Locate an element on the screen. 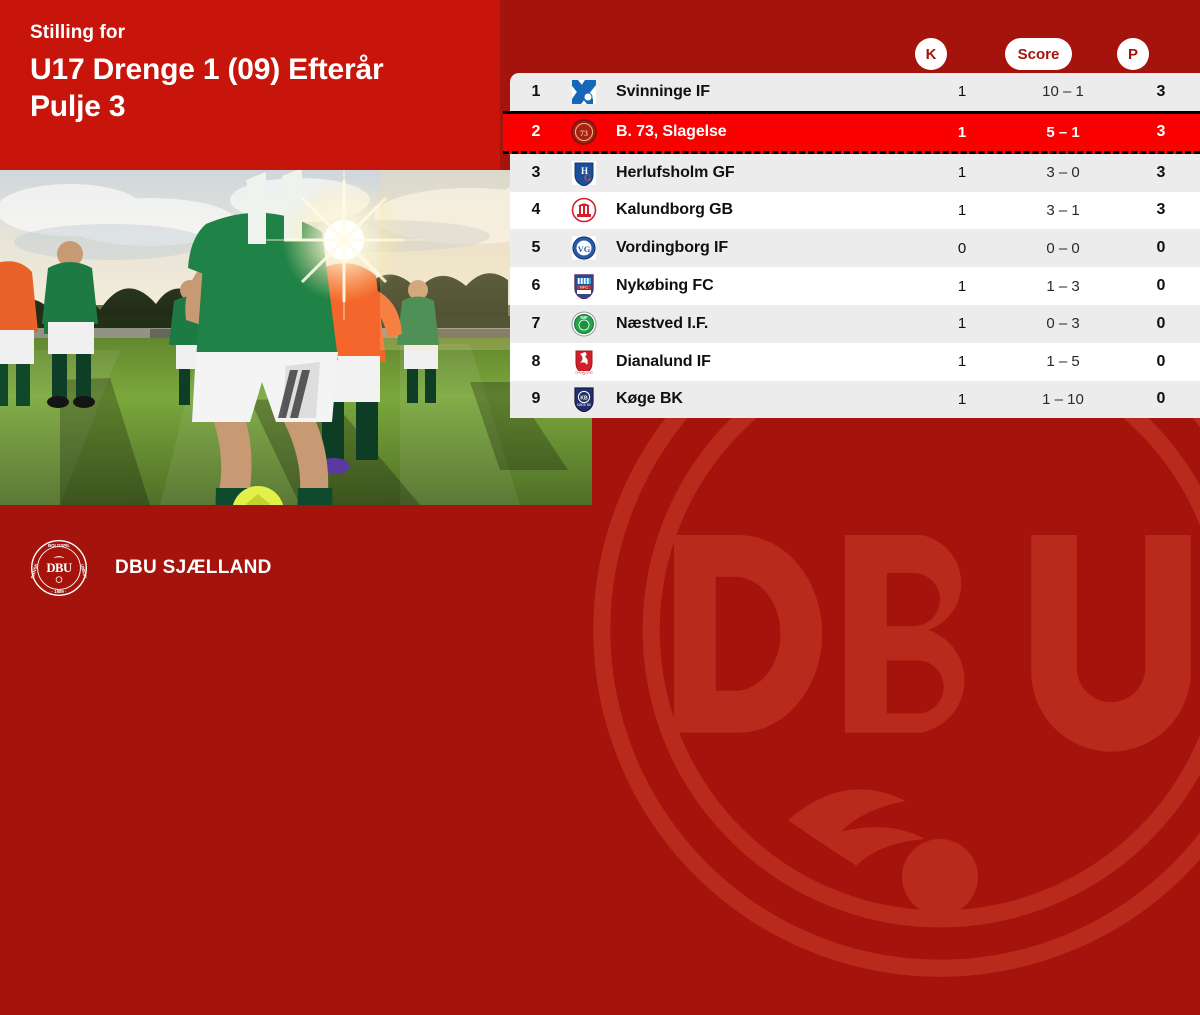  svg-text: H is located at coordinates (584, 171).